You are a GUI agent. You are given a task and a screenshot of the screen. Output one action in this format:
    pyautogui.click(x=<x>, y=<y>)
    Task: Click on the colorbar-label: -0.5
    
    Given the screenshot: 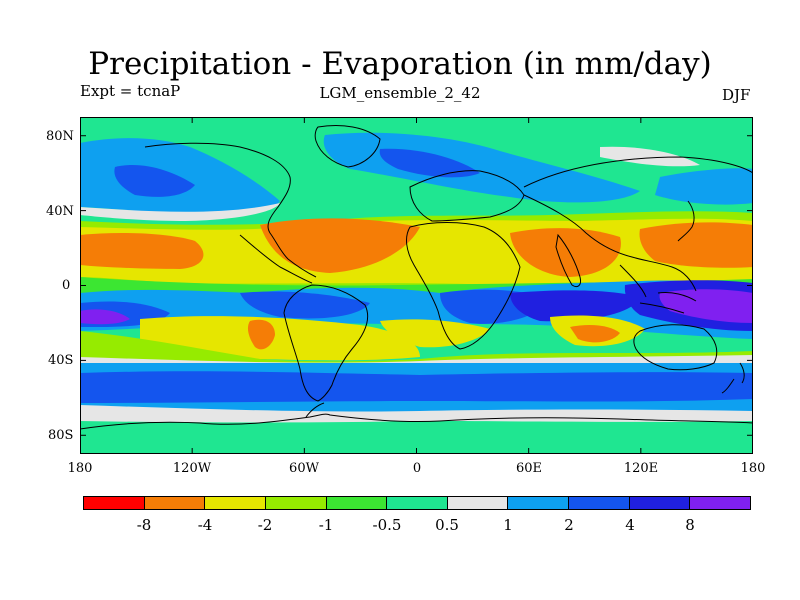 What is the action you would take?
    pyautogui.click(x=387, y=525)
    